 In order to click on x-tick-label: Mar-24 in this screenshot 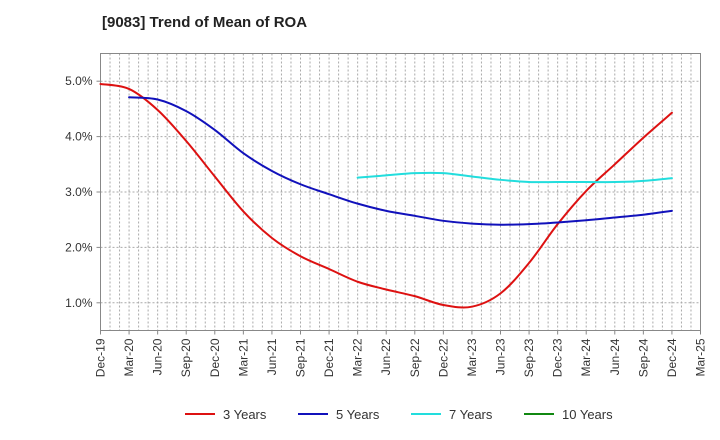, I will do `click(586, 357)`.